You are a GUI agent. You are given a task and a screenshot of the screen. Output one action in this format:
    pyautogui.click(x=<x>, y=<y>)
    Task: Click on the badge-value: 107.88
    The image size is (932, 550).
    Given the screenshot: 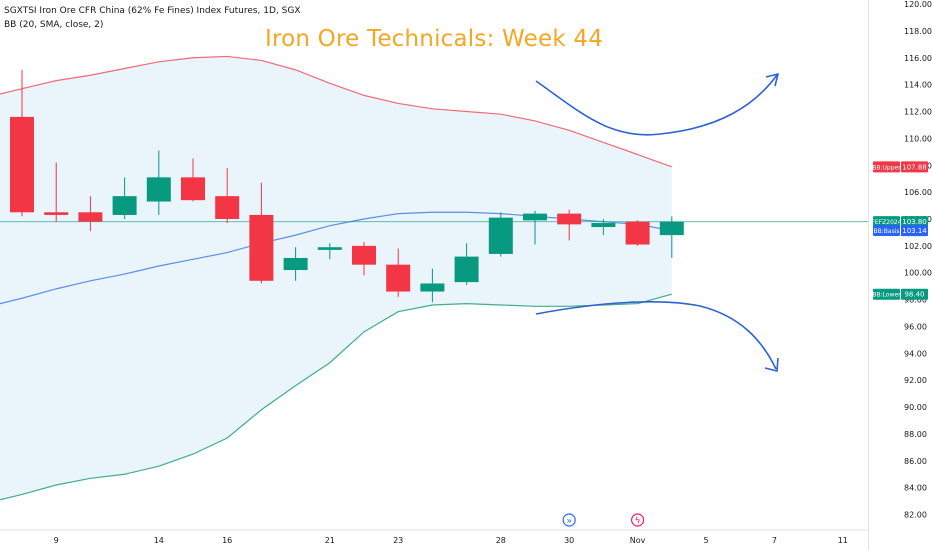 What is the action you would take?
    pyautogui.click(x=914, y=167)
    